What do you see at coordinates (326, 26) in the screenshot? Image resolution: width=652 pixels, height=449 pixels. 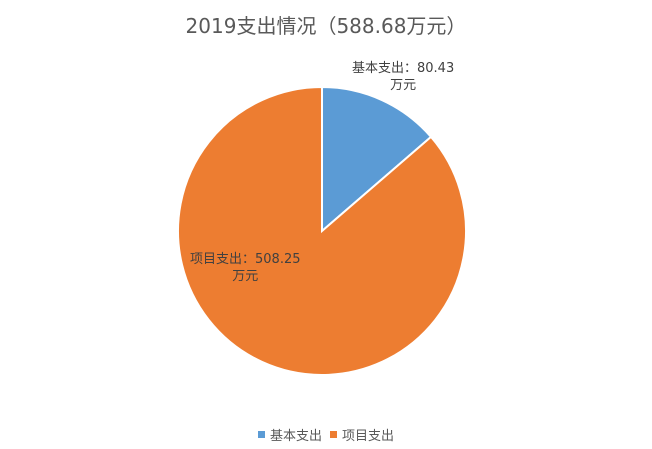 I see `chart-title: 2019支出情况（588.68万元）` at bounding box center [326, 26].